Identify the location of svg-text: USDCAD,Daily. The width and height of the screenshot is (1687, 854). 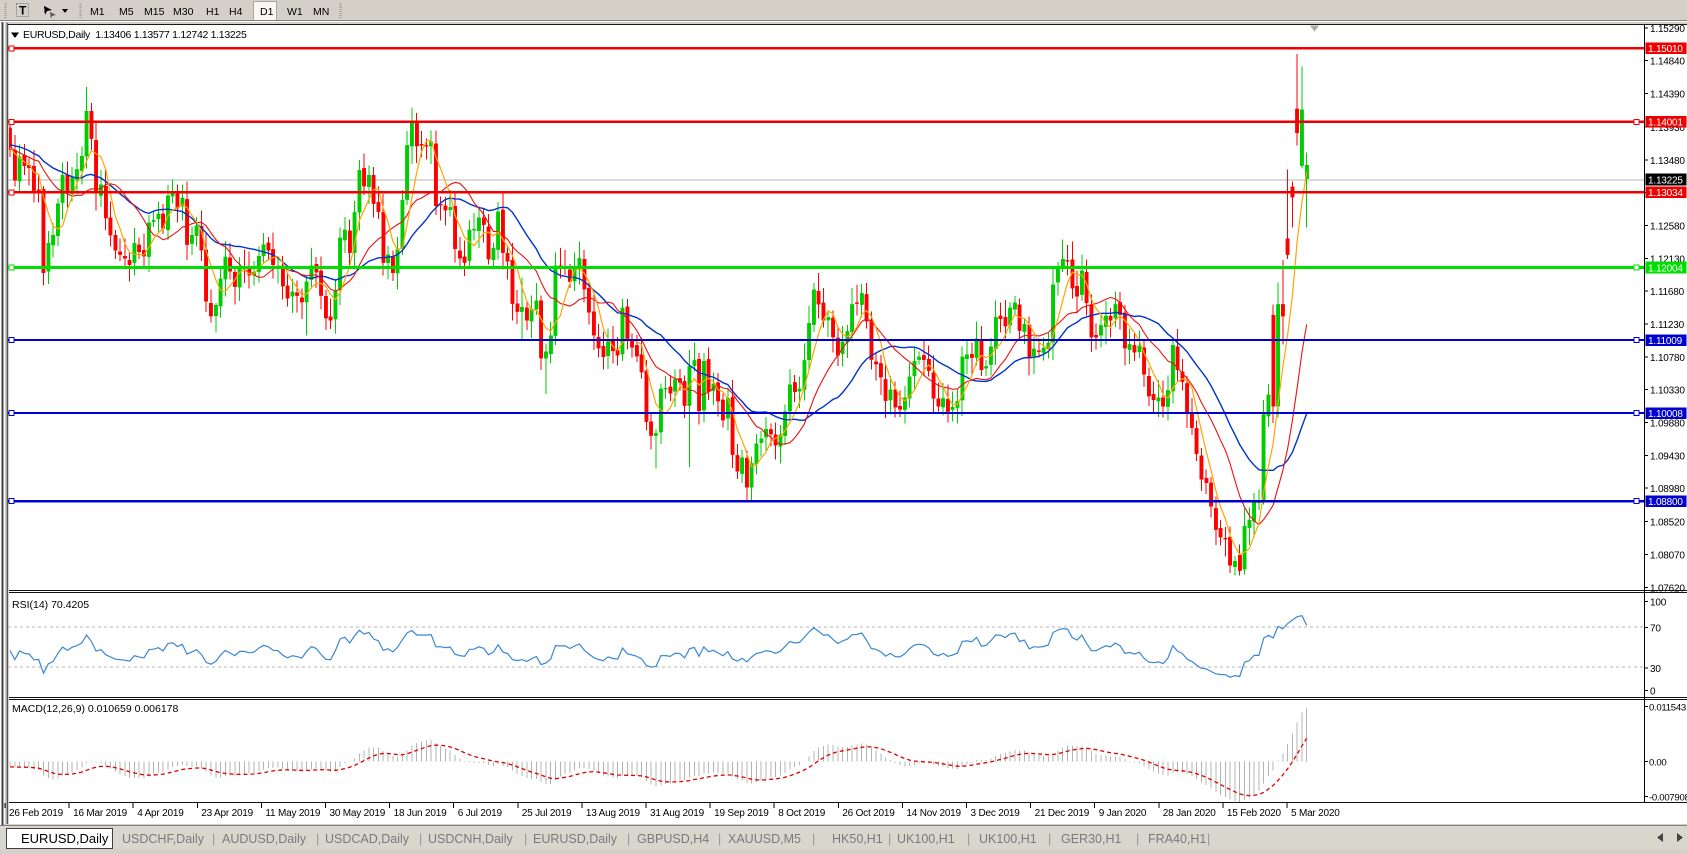
(367, 839).